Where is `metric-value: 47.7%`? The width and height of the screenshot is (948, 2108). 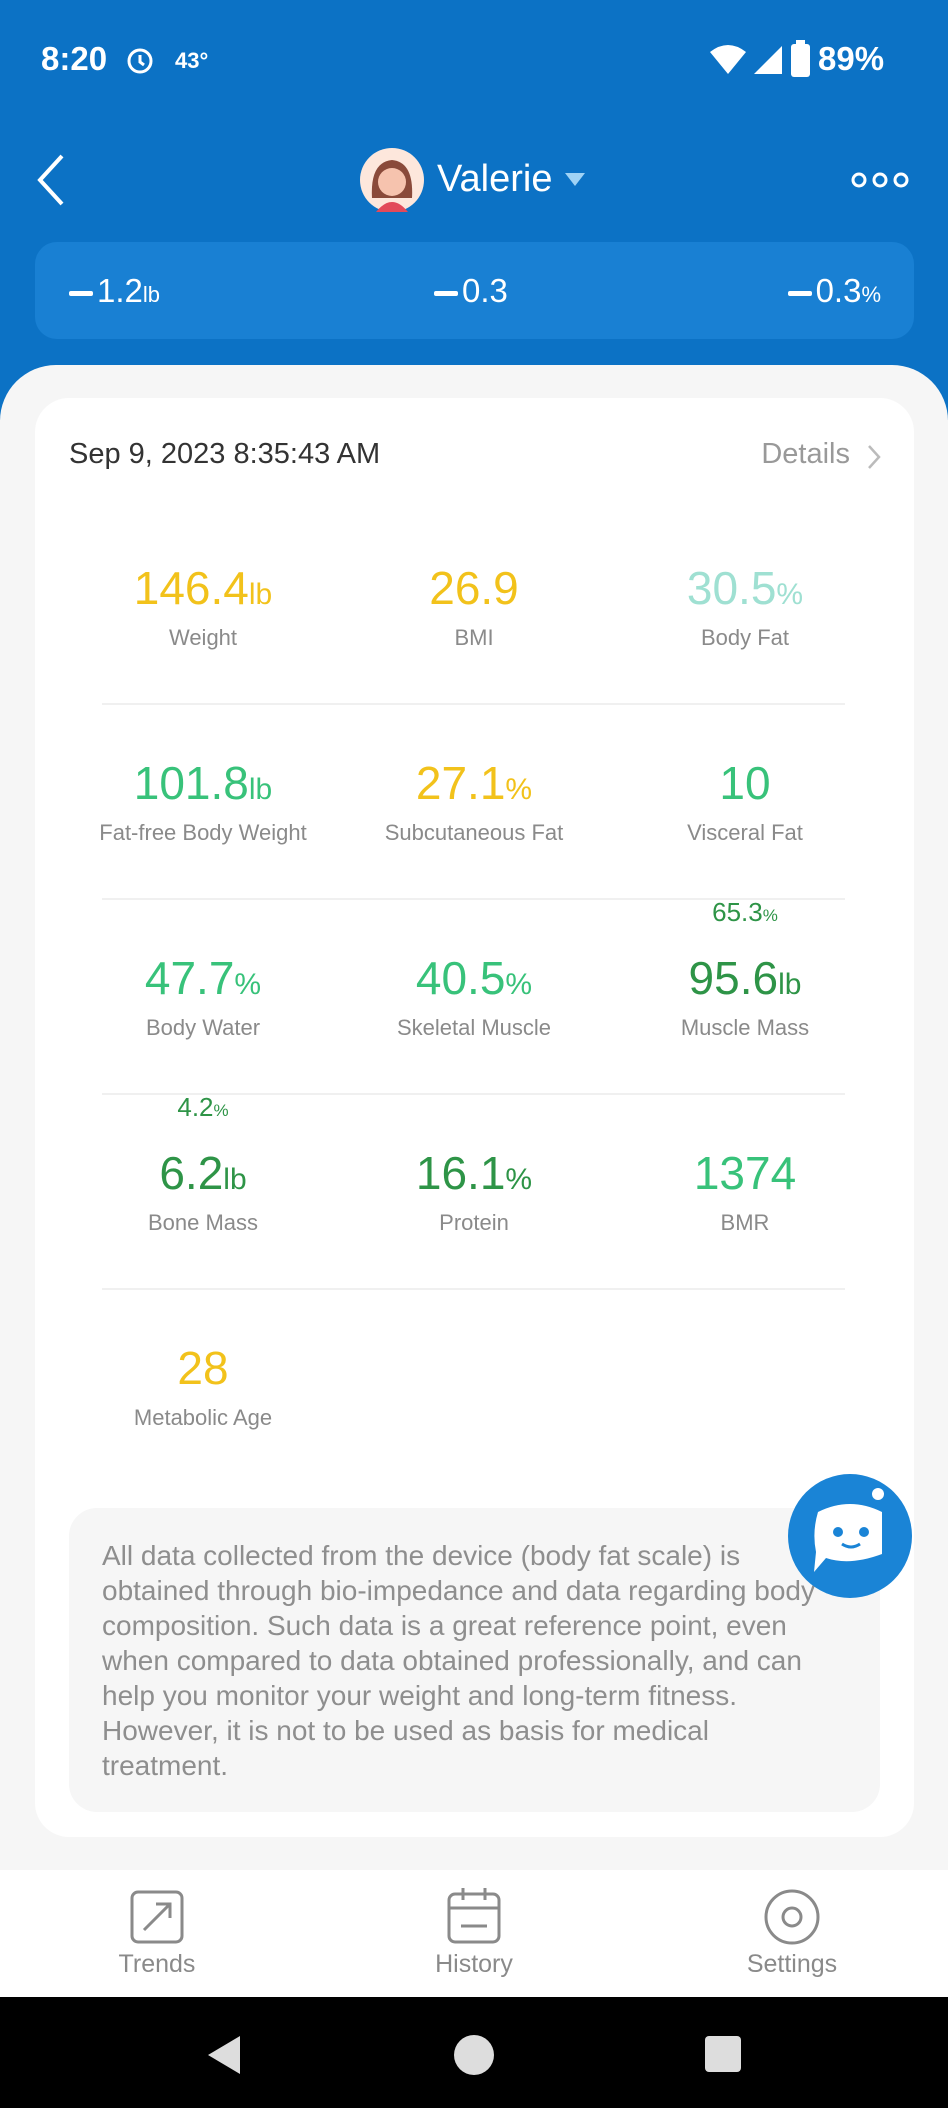 metric-value: 47.7% is located at coordinates (203, 978).